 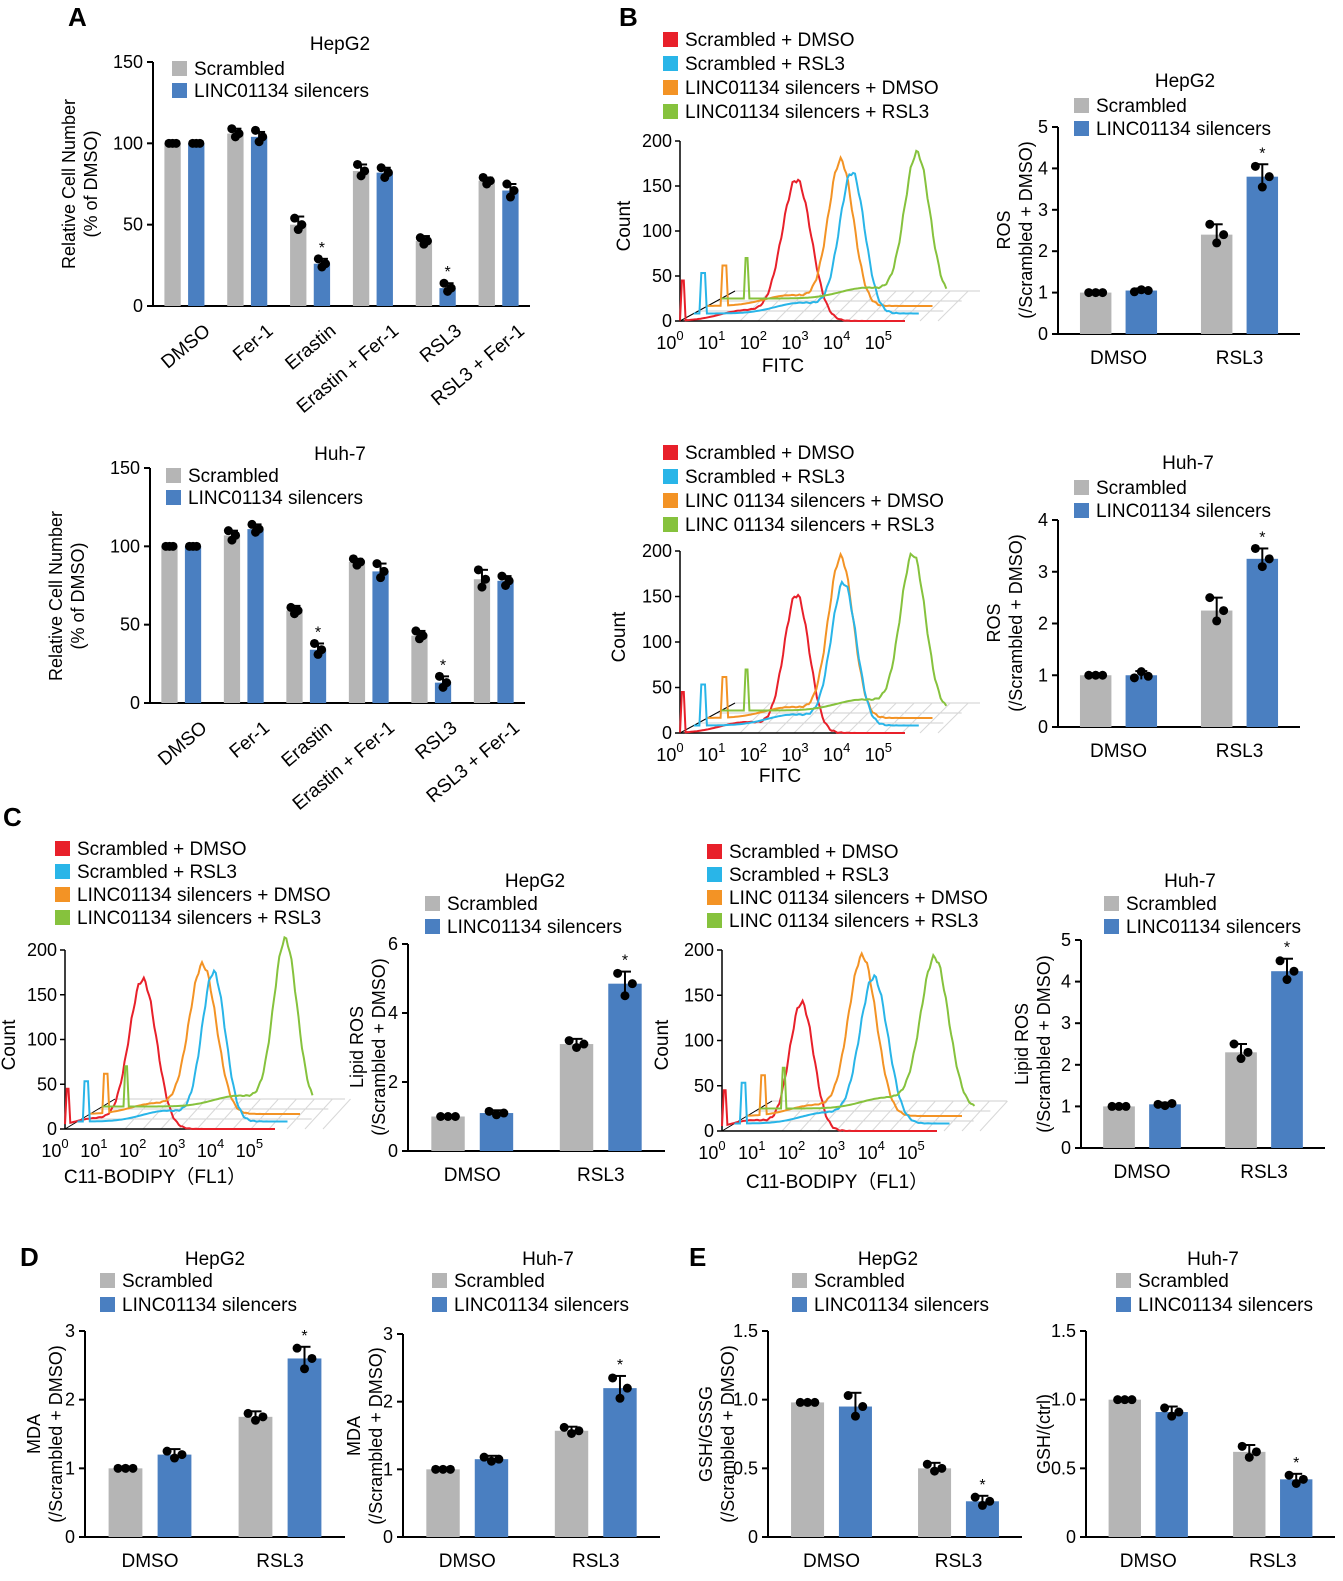 I want to click on histogram-linc01134-silencers-rsl3, so click(x=834, y=224).